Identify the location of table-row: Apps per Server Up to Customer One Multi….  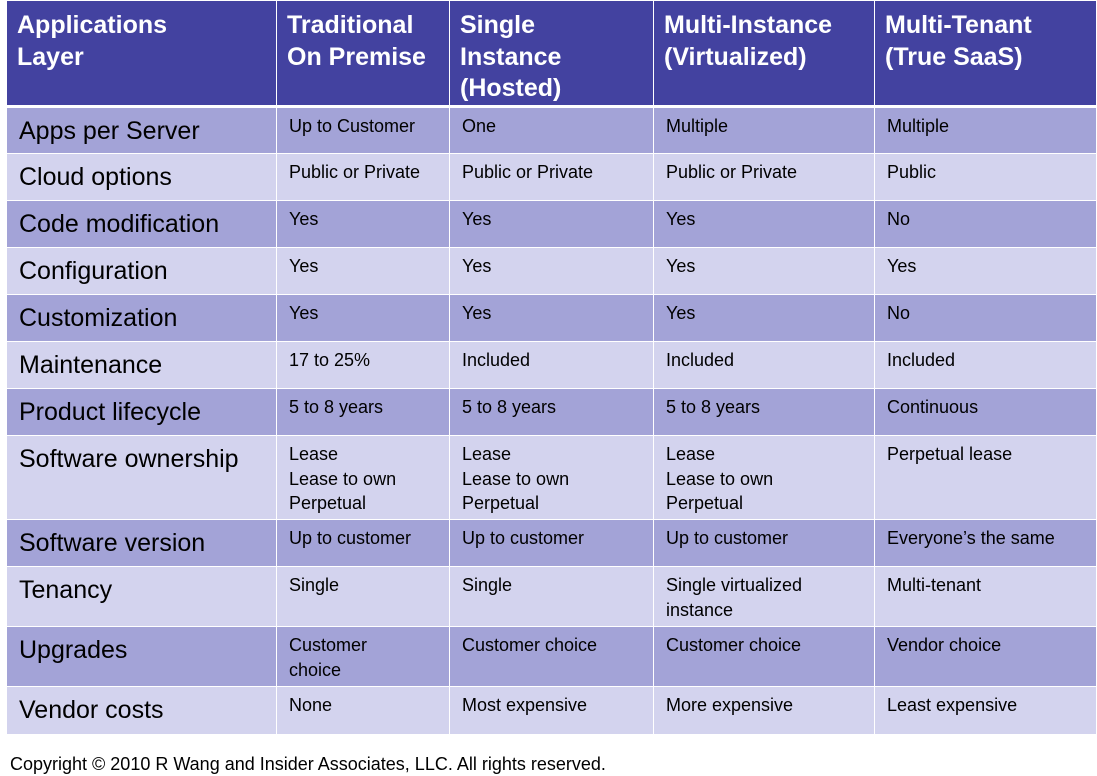
(551, 130).